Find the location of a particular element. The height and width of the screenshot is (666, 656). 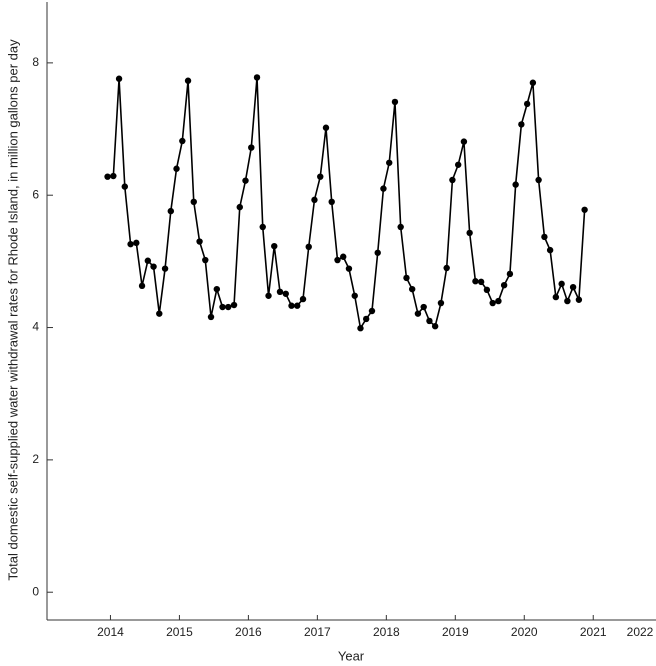

x-tick-label: 2020 is located at coordinates (524, 632).